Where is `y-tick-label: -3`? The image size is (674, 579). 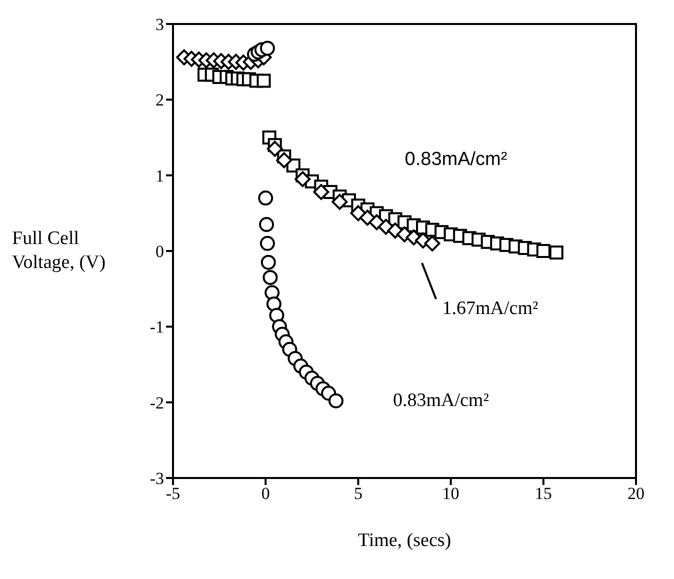
y-tick-label: -3 is located at coordinates (157, 478).